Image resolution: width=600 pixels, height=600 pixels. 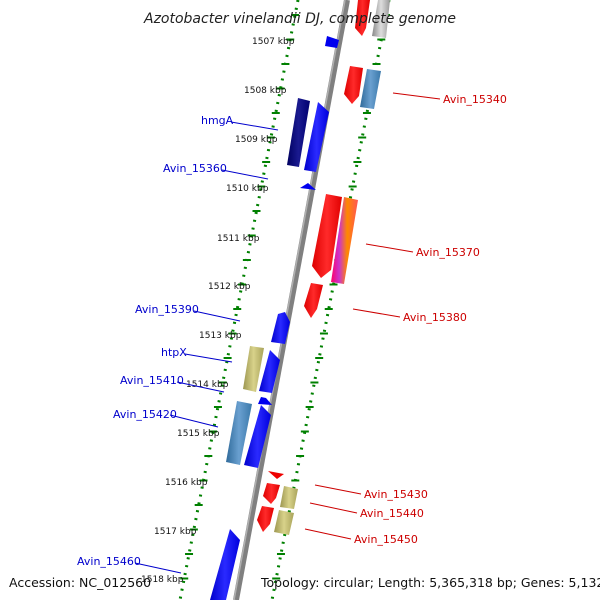 What do you see at coordinates (257, 436) in the screenshot?
I see `gene-arrow-avin15420` at bounding box center [257, 436].